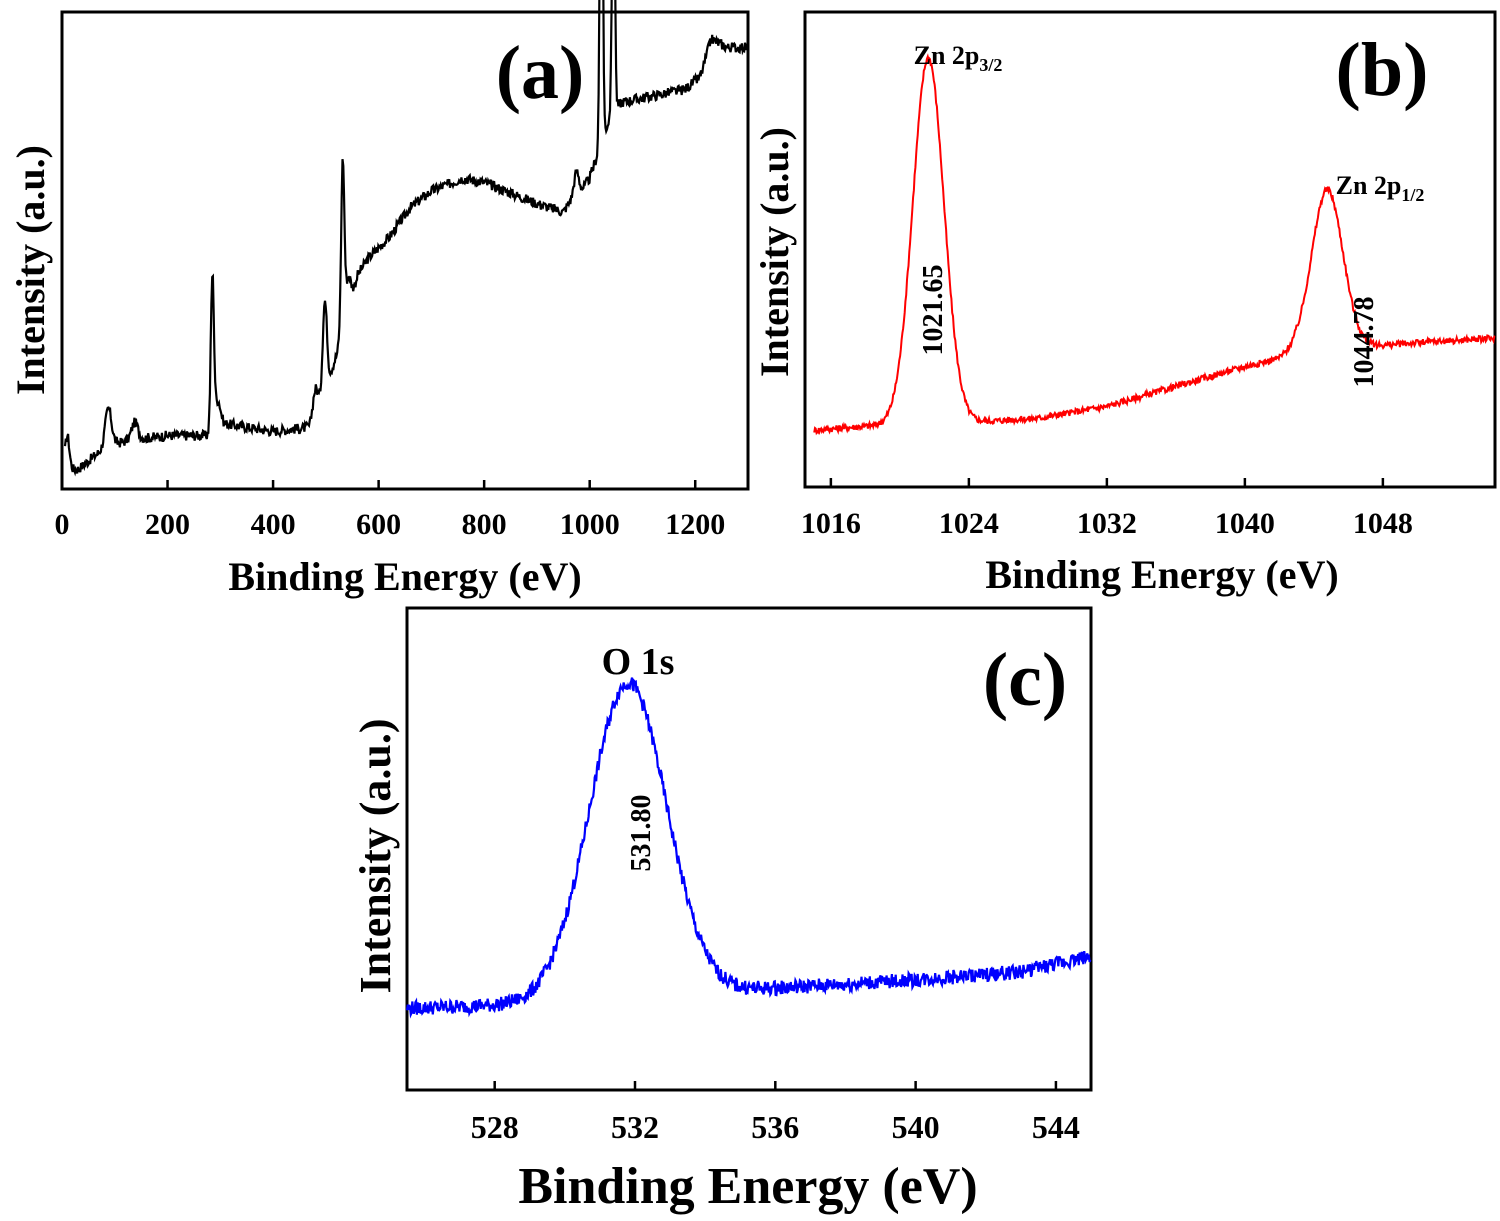 This screenshot has width=1500, height=1221. I want to click on panel-c-xtick-label: 540, so click(916, 1127).